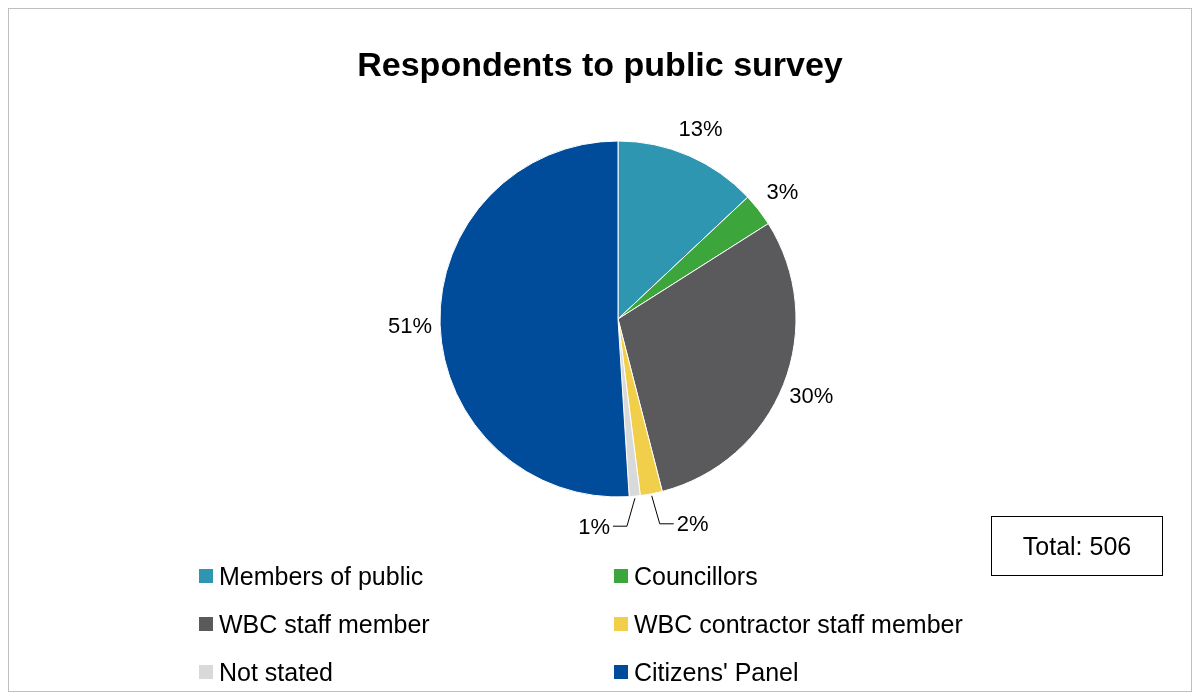 The height and width of the screenshot is (699, 1200). Describe the element at coordinates (324, 624) in the screenshot. I see `legend-label: WBC staff member` at that location.